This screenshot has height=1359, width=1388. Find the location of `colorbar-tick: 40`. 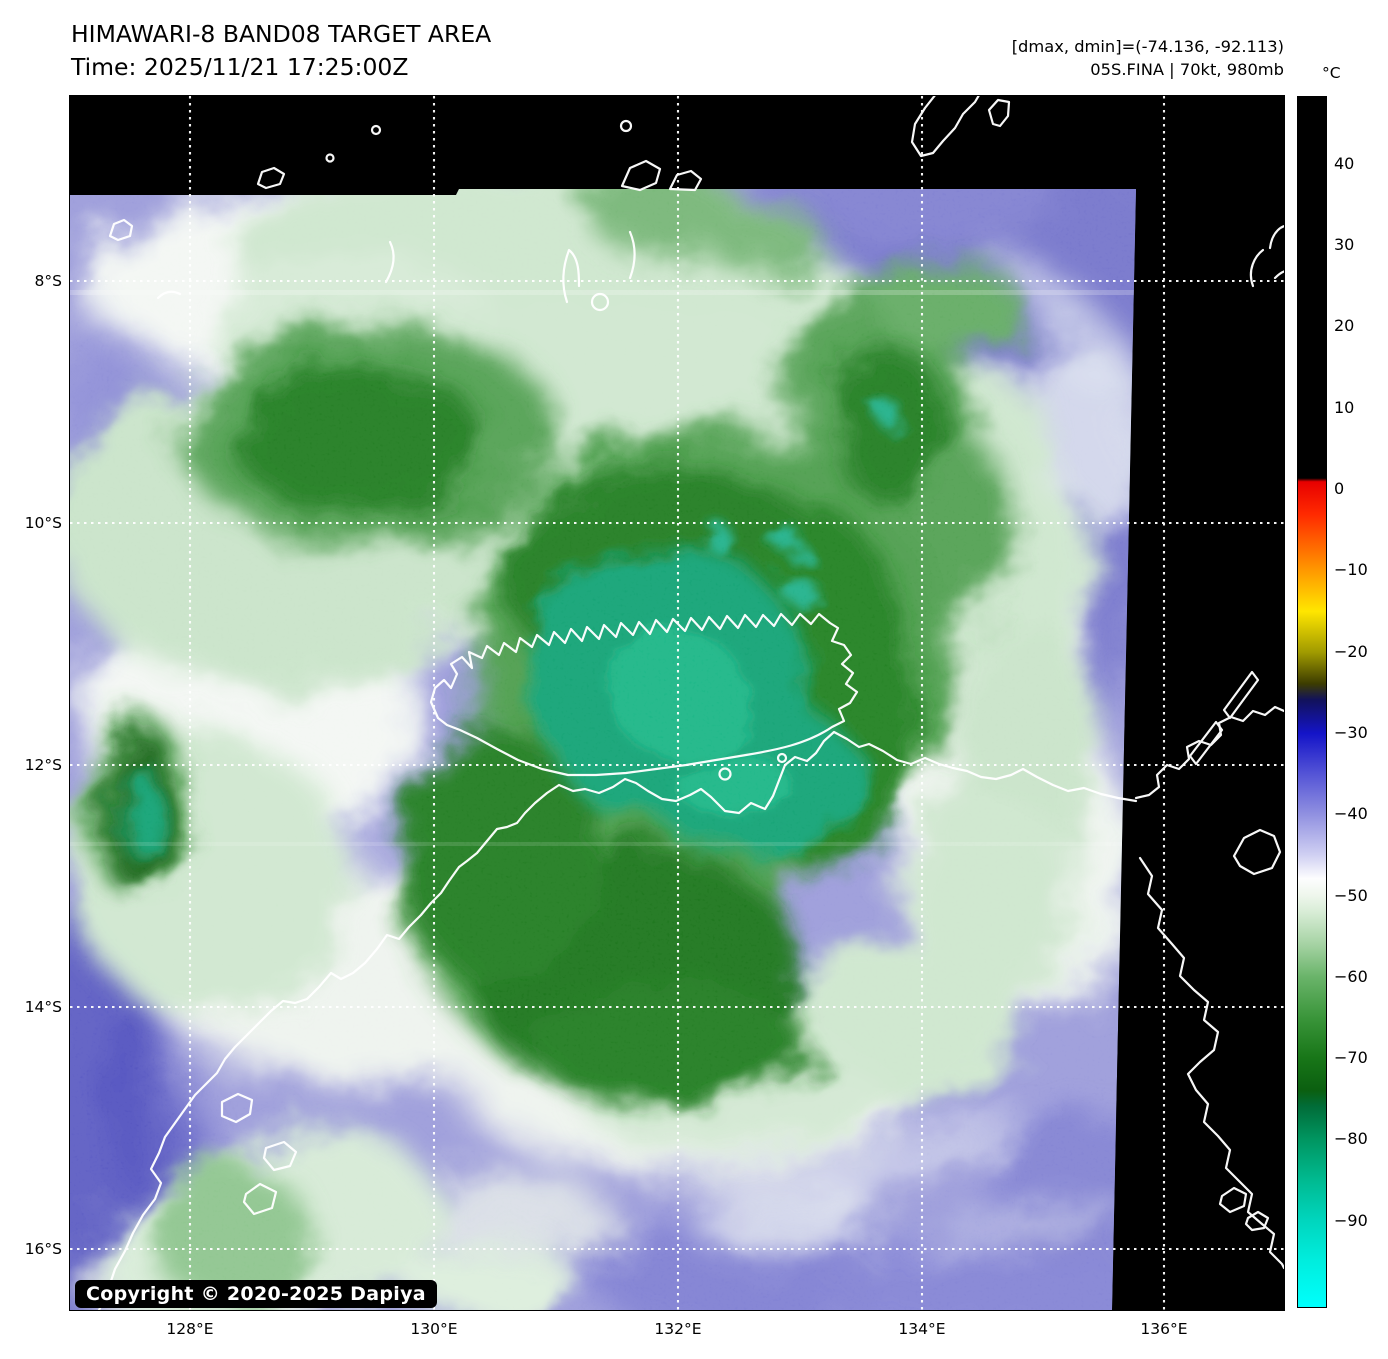

colorbar-tick: 40 is located at coordinates (1344, 163).